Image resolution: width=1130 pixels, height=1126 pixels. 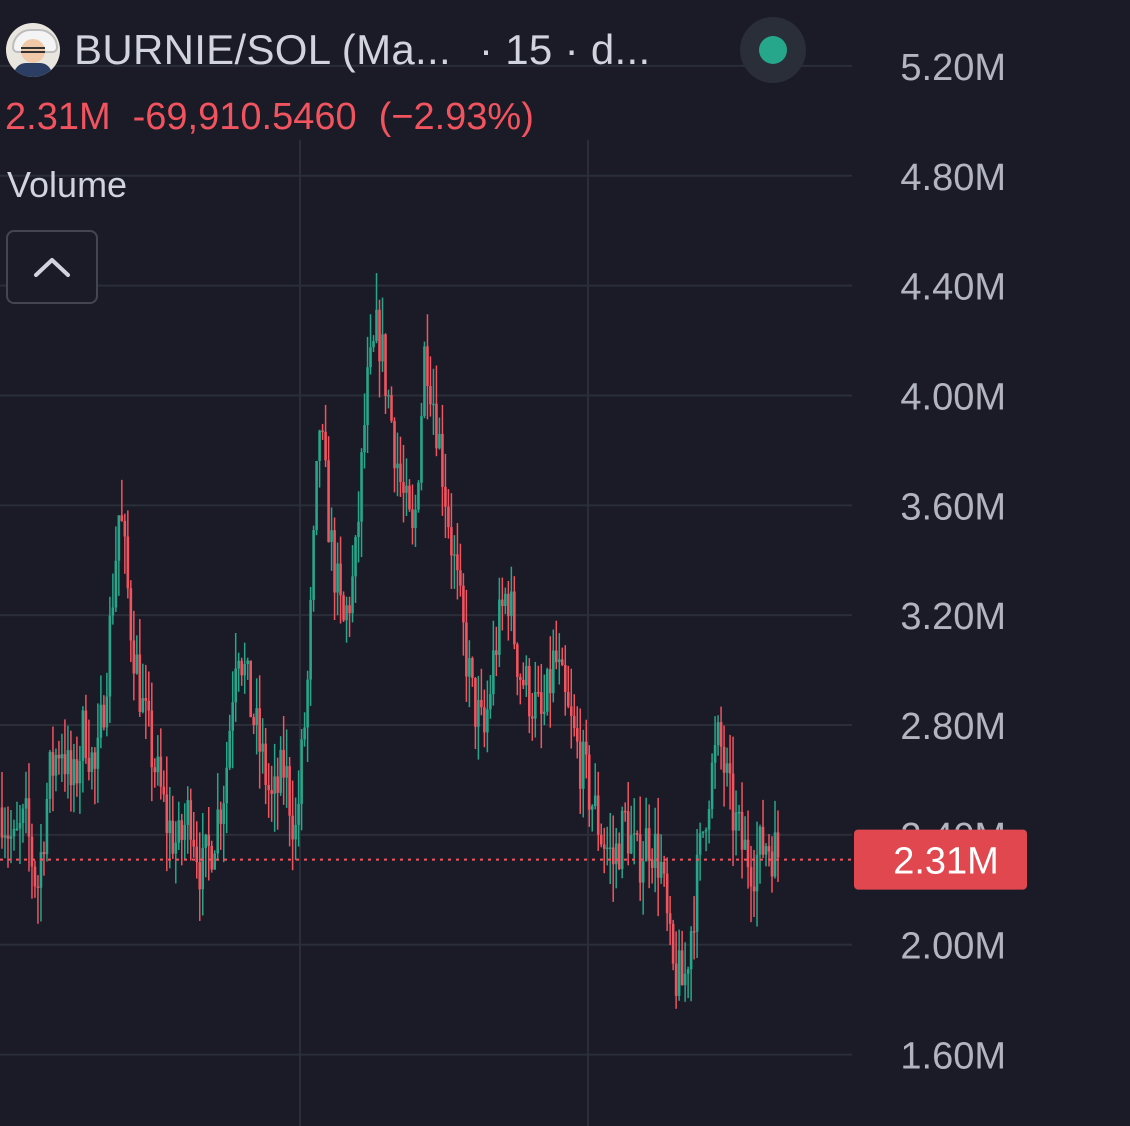 I want to click on y-tick-label: 1.60M, so click(x=953, y=1057).